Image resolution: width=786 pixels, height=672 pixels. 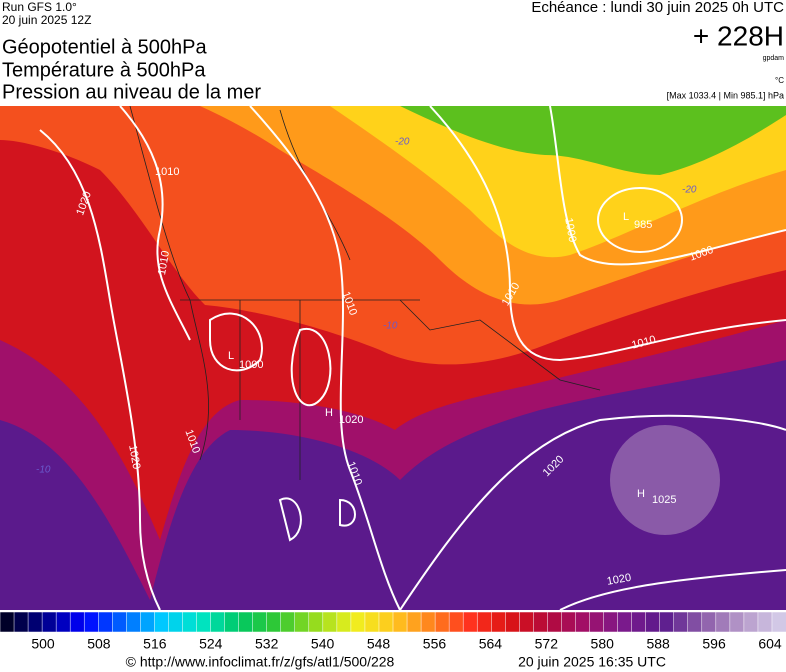 What do you see at coordinates (104, 70) in the screenshot?
I see `title-line: Température à 500hPa` at bounding box center [104, 70].